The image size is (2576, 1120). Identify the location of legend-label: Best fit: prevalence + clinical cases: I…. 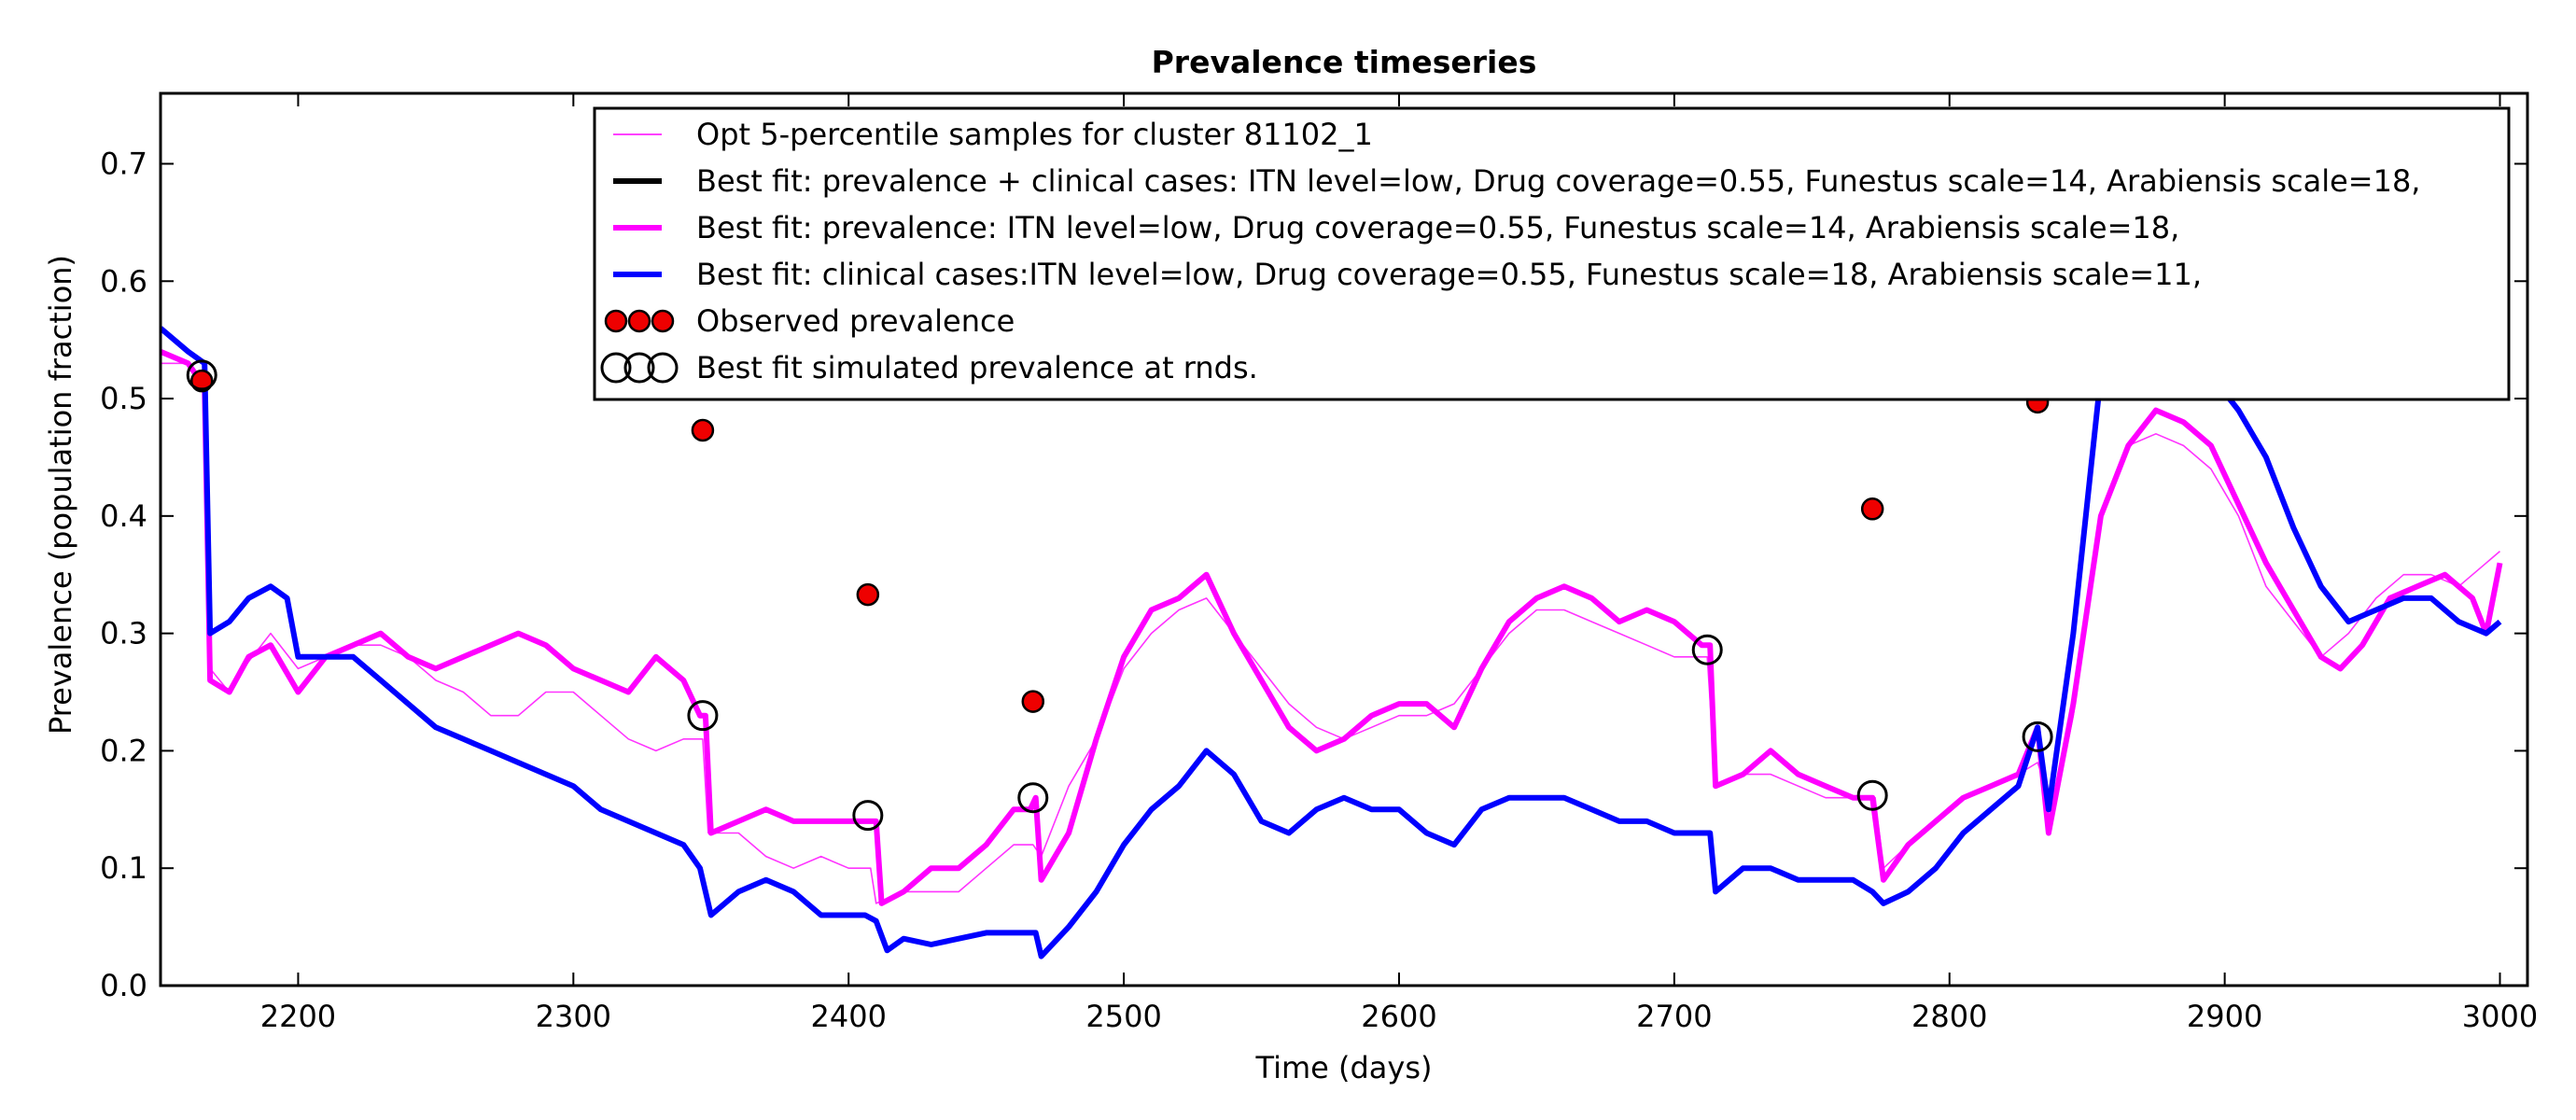
(1558, 181).